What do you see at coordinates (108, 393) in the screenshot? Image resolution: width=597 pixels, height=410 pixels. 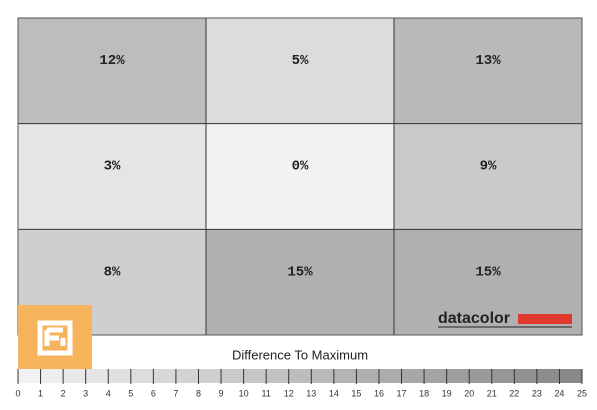 I see `colorbar-tick-label: 4` at bounding box center [108, 393].